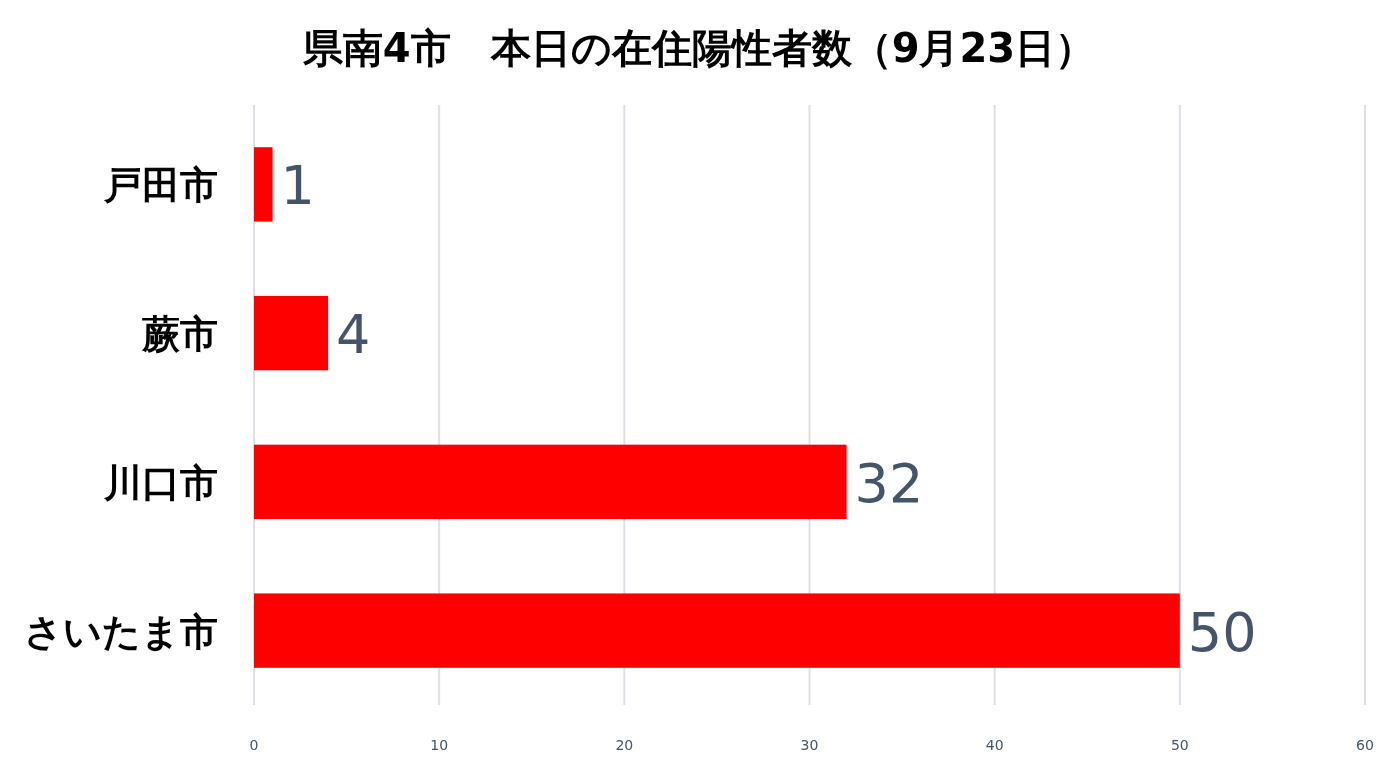  I want to click on x-tick-label: 30, so click(809, 745).